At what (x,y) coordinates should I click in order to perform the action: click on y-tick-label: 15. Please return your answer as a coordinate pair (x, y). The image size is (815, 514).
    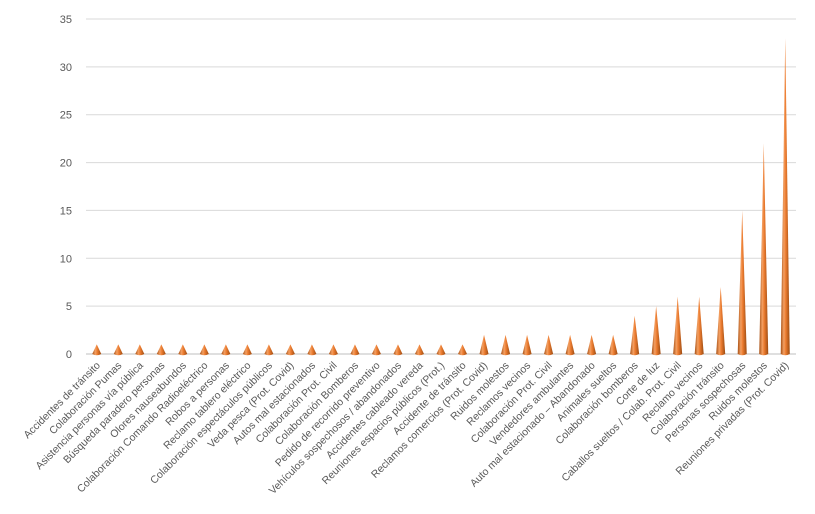
    Looking at the image, I should click on (66, 211).